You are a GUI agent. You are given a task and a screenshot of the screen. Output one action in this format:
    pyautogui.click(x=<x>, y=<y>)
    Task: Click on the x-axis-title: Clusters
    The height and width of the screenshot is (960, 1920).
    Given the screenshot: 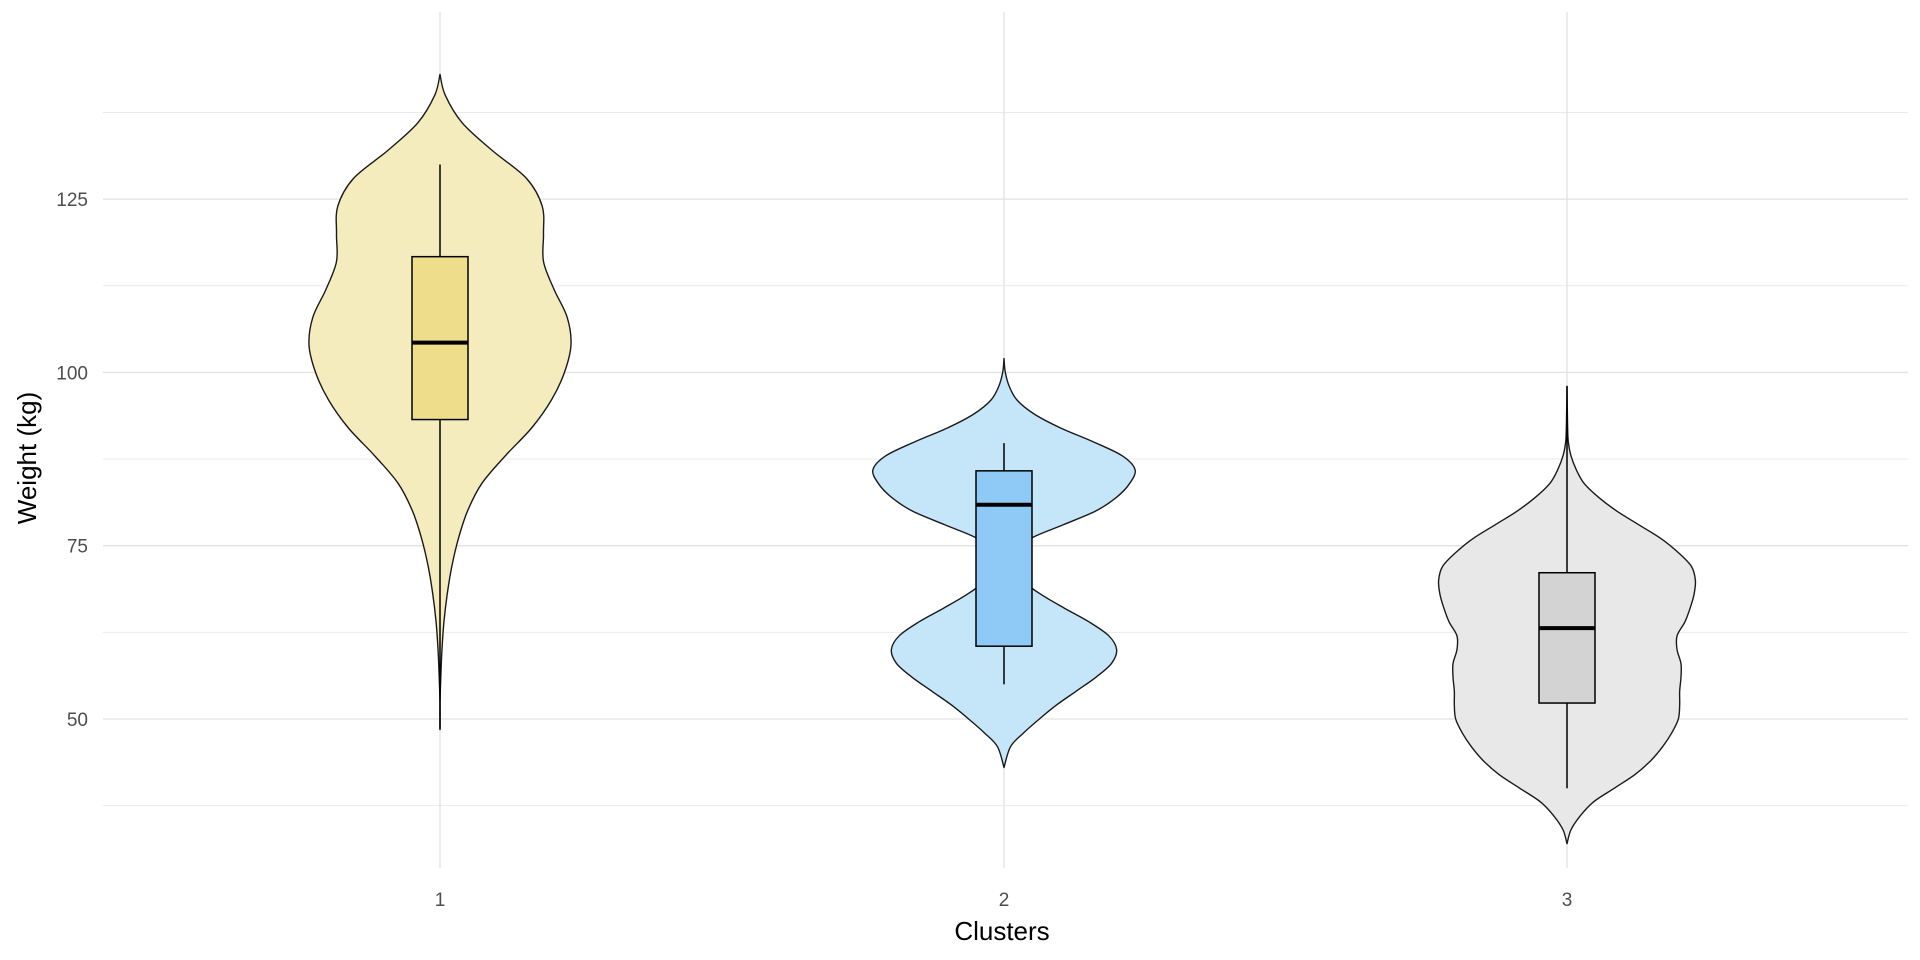 What is the action you would take?
    pyautogui.click(x=1001, y=931)
    